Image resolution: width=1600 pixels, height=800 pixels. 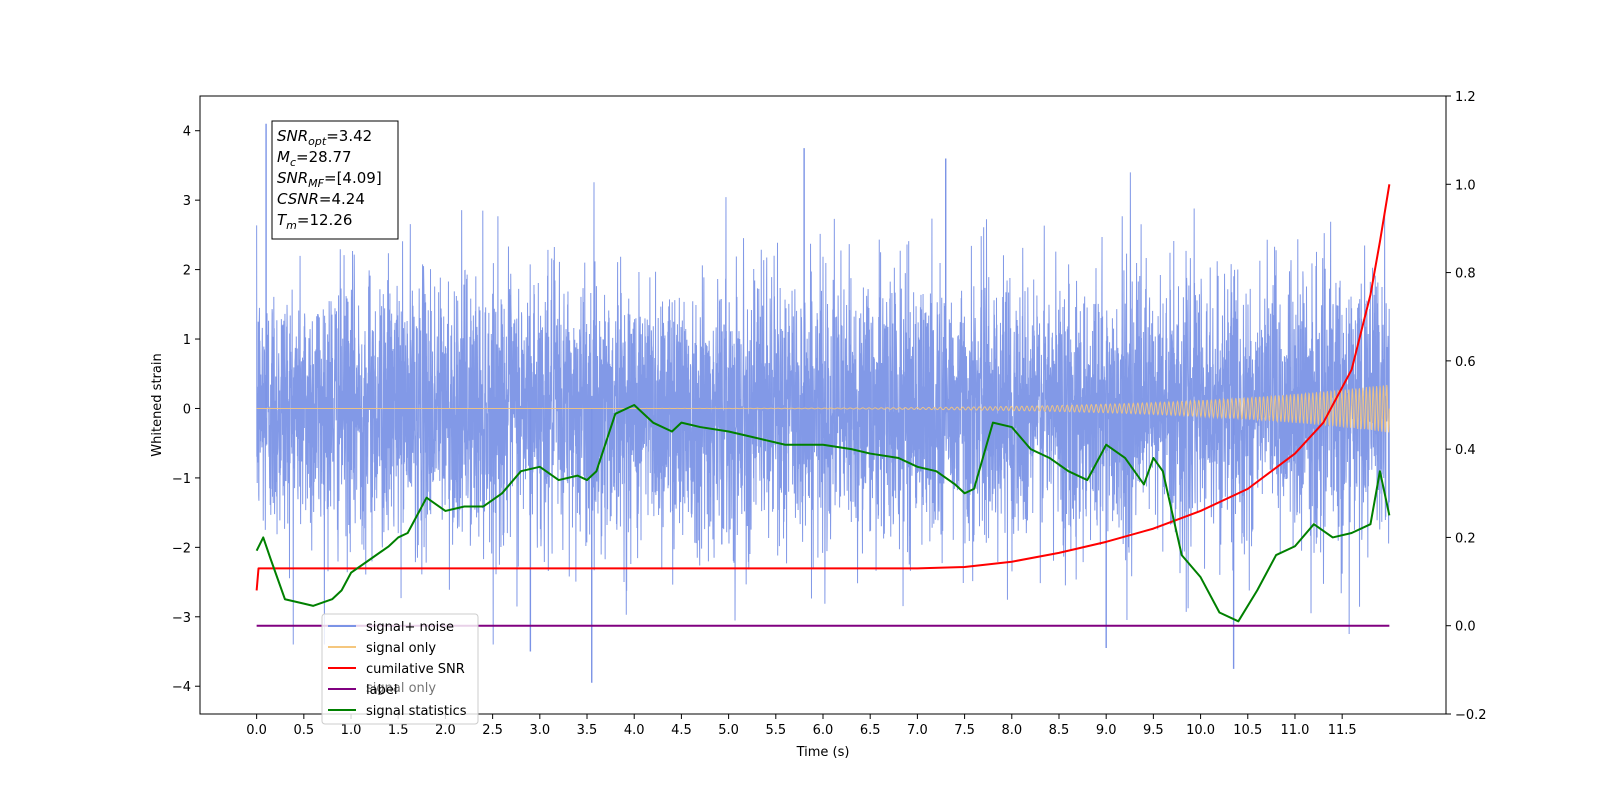 I want to click on legend-box, so click(x=400, y=669).